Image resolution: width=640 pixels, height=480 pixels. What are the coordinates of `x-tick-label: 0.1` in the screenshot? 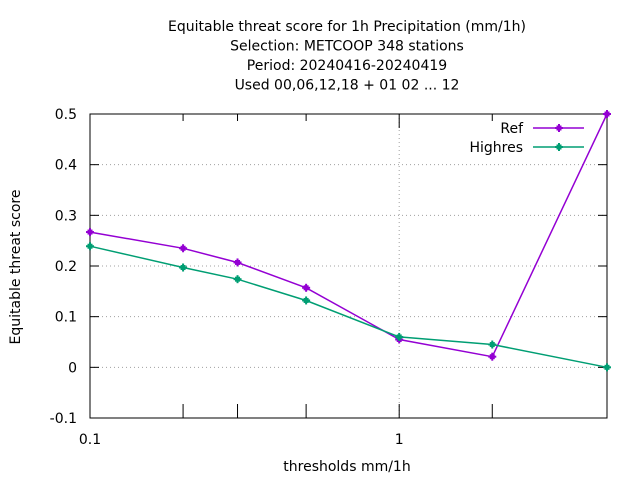 It's located at (90, 440).